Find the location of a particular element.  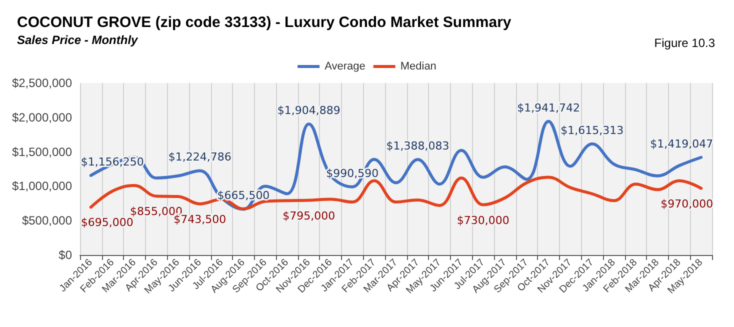

data-label: $1,615,313 is located at coordinates (592, 130).